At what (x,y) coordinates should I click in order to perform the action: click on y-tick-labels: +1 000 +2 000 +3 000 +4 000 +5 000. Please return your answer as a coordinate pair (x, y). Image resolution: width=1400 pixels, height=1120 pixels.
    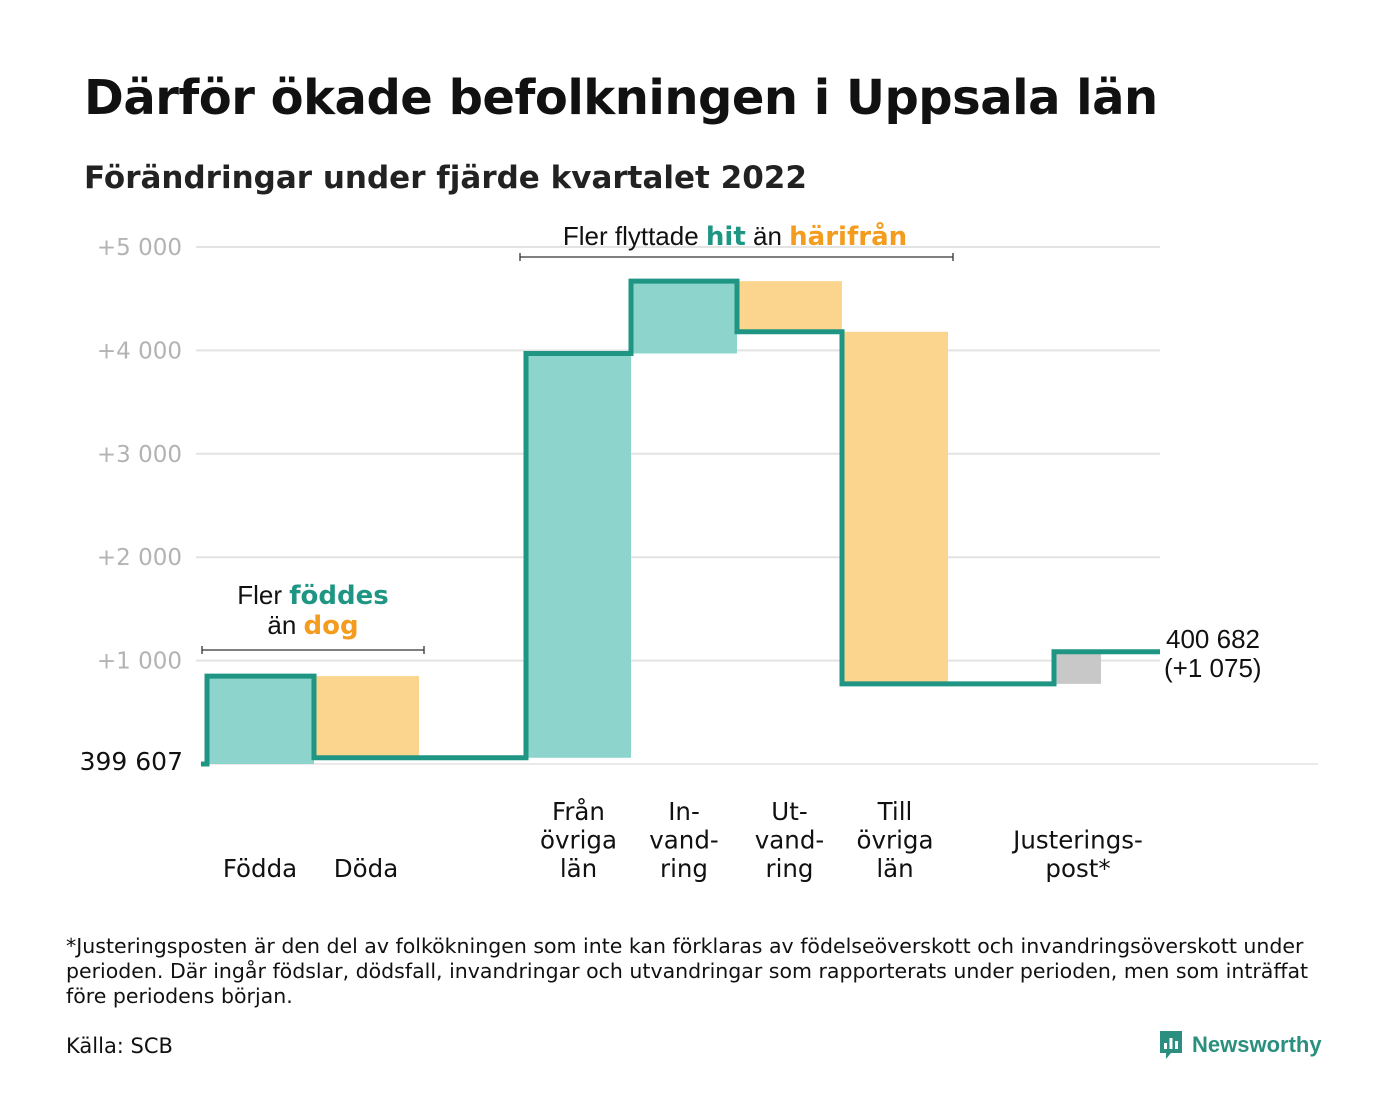
    Looking at the image, I should click on (139, 455).